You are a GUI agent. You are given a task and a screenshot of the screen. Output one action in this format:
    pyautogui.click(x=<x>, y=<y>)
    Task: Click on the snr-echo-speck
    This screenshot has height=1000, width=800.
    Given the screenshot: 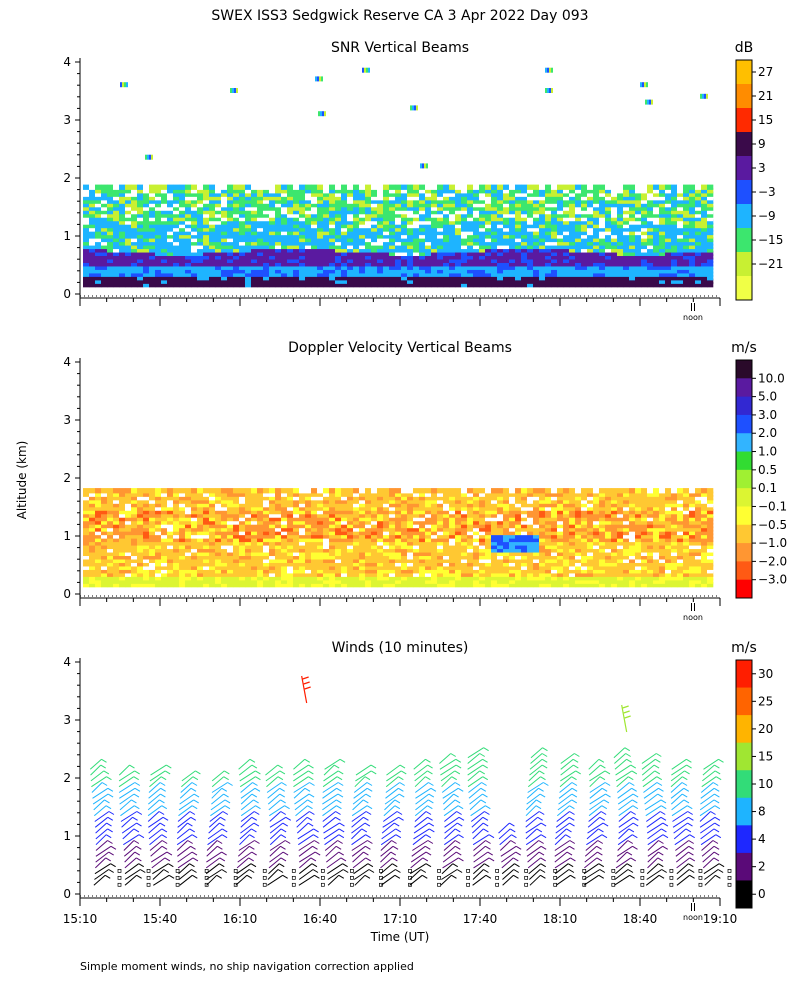 What is the action you would take?
    pyautogui.click(x=411, y=108)
    